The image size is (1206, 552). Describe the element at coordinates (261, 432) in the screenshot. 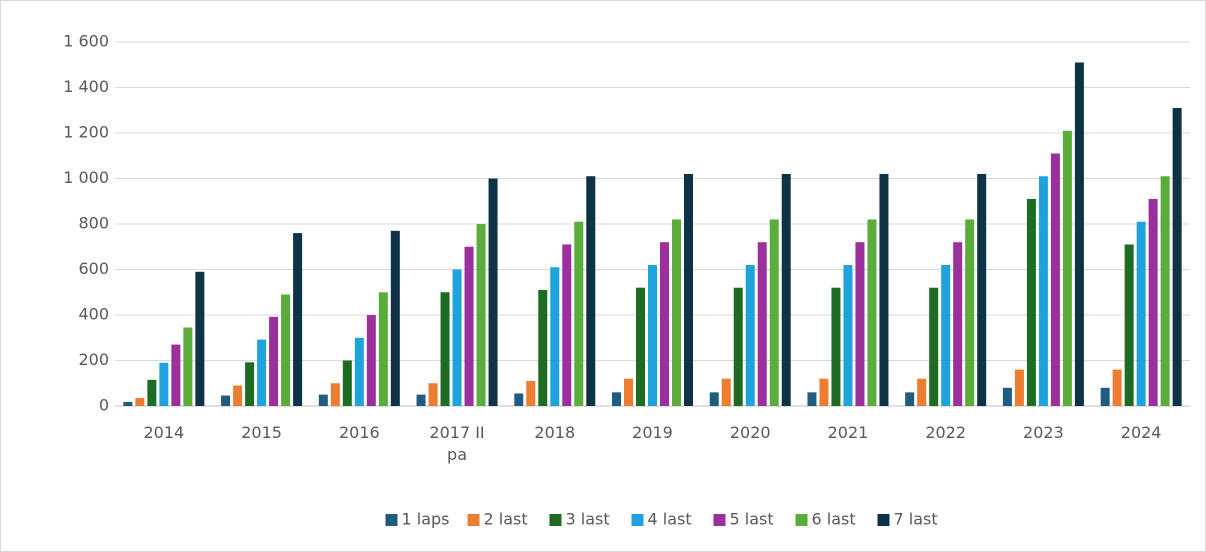

I see `x-tick-label: 2015` at that location.